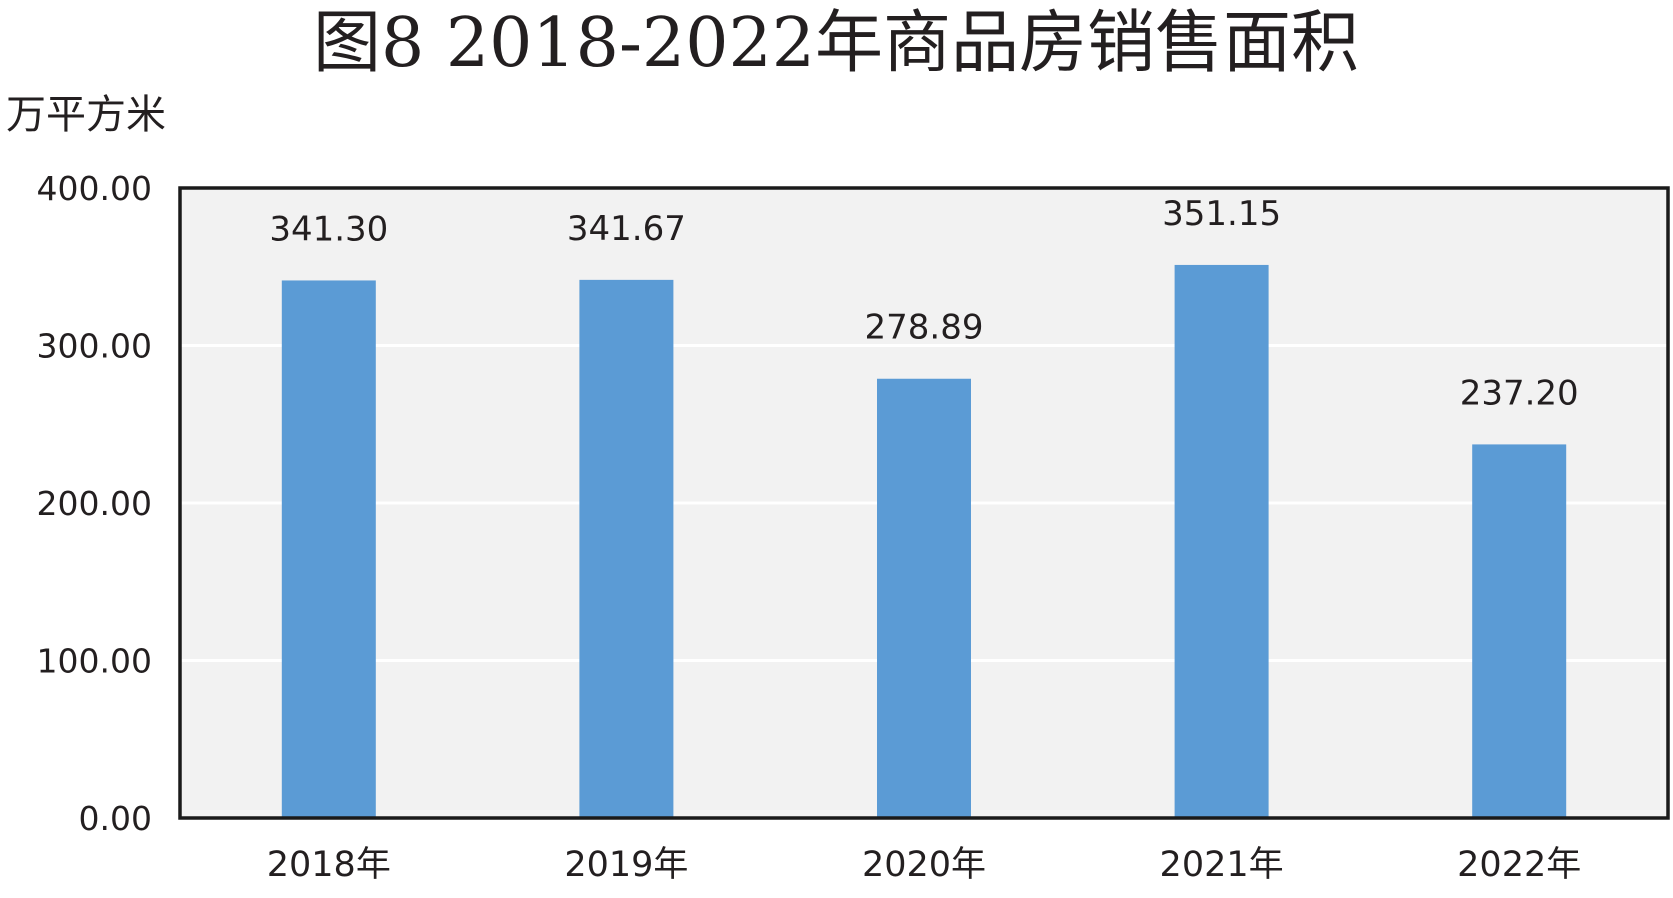 This screenshot has width=1673, height=898. Describe the element at coordinates (86, 115) in the screenshot. I see `y-axis-unit-label: 万平方米` at that location.